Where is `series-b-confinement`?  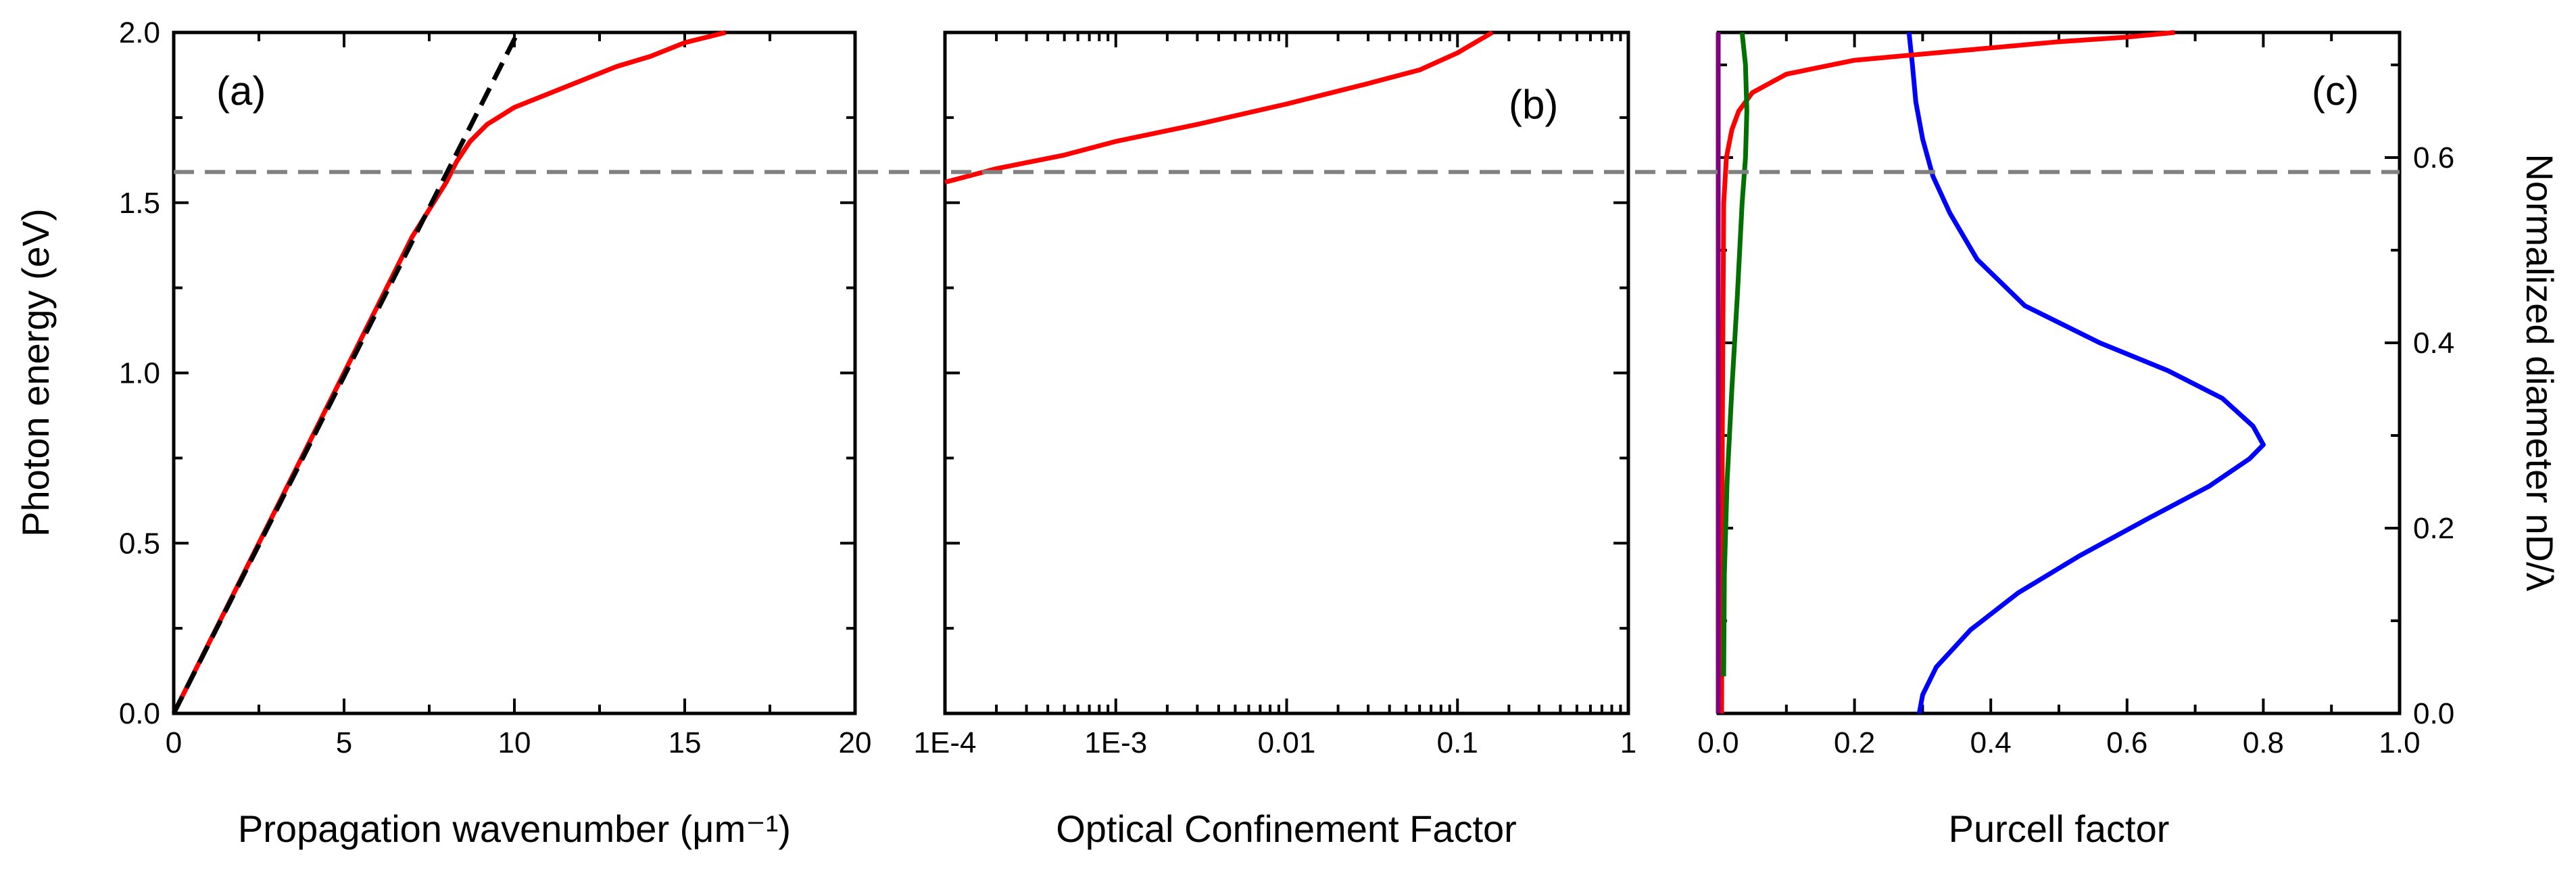
series-b-confinement is located at coordinates (1219, 108).